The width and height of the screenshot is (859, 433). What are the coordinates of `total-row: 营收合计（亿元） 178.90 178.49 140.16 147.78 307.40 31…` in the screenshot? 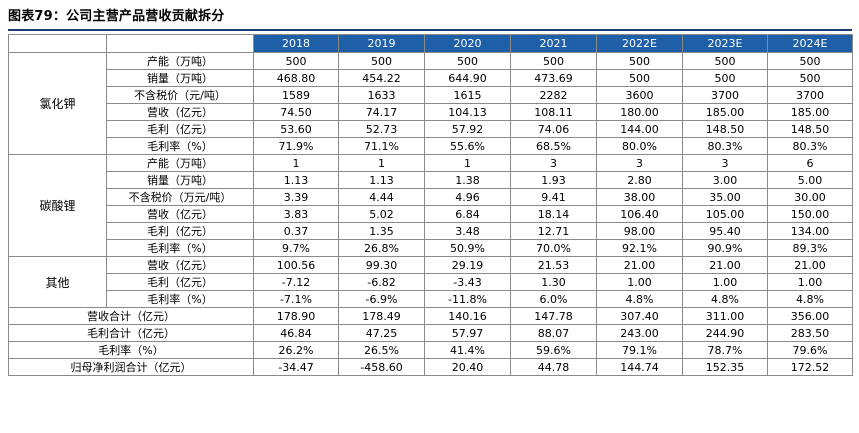 It's located at (430, 316).